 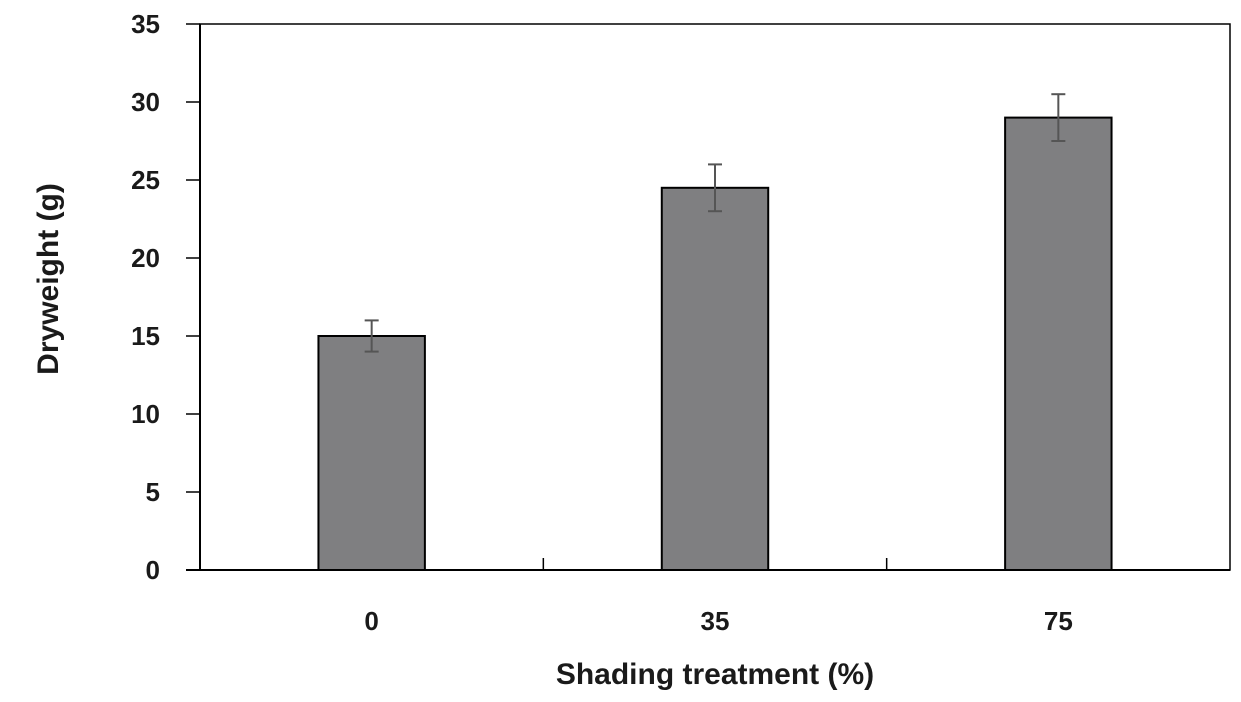 I want to click on y-tick-label: 35, so click(x=145, y=24).